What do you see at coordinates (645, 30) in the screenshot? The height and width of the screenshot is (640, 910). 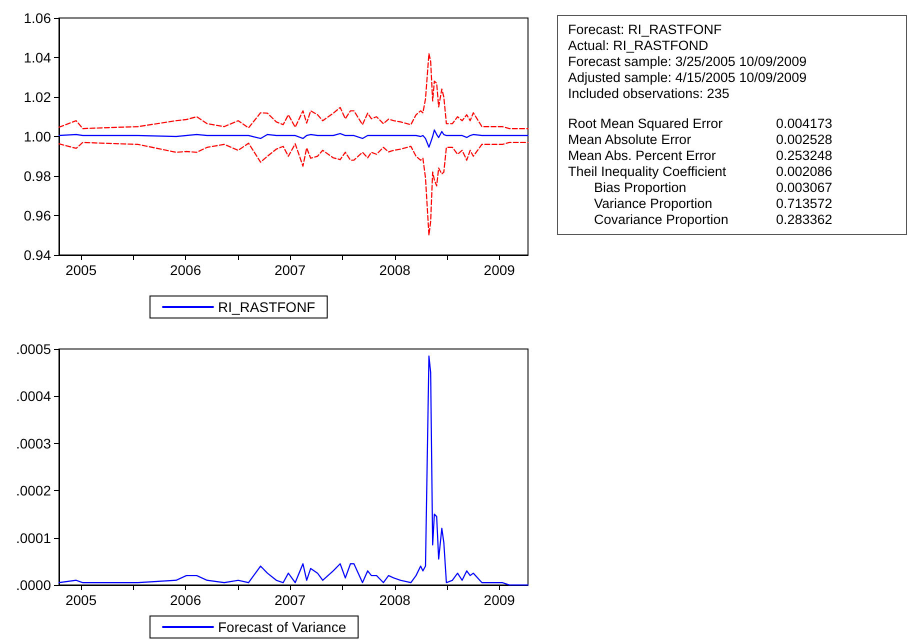 I see `text: Forecast: RI_RASTFONF` at bounding box center [645, 30].